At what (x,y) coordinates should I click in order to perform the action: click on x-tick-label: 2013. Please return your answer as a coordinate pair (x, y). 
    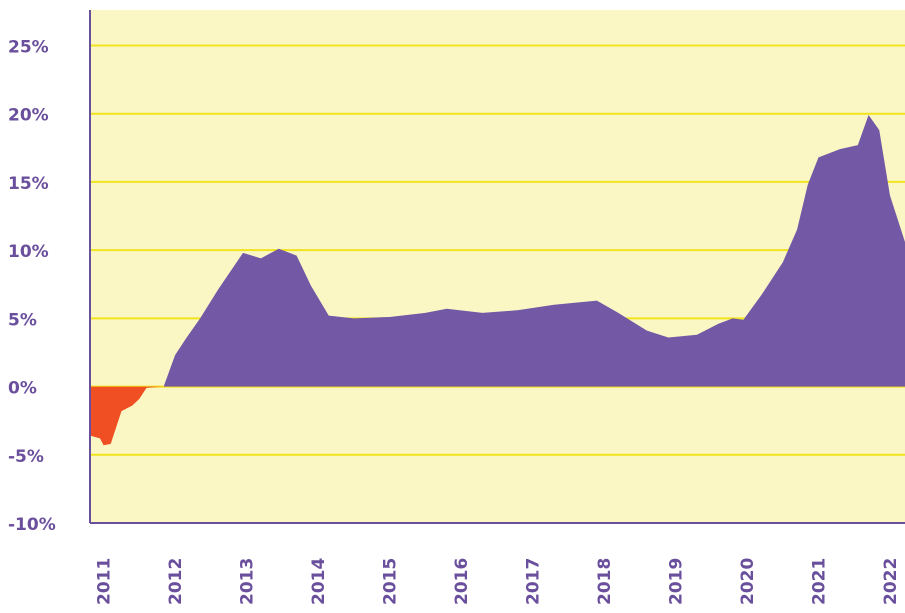
    Looking at the image, I should click on (248, 581).